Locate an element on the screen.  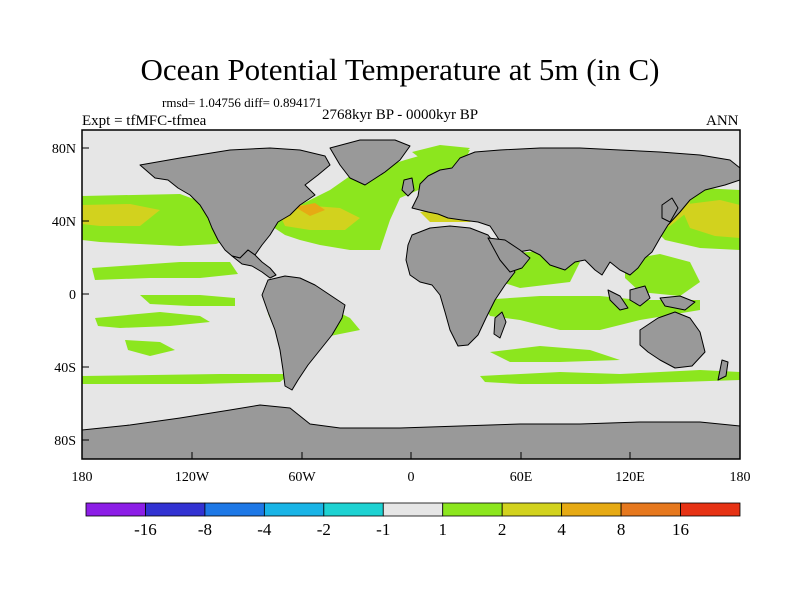
lat-label: 0 is located at coordinates (72, 295).